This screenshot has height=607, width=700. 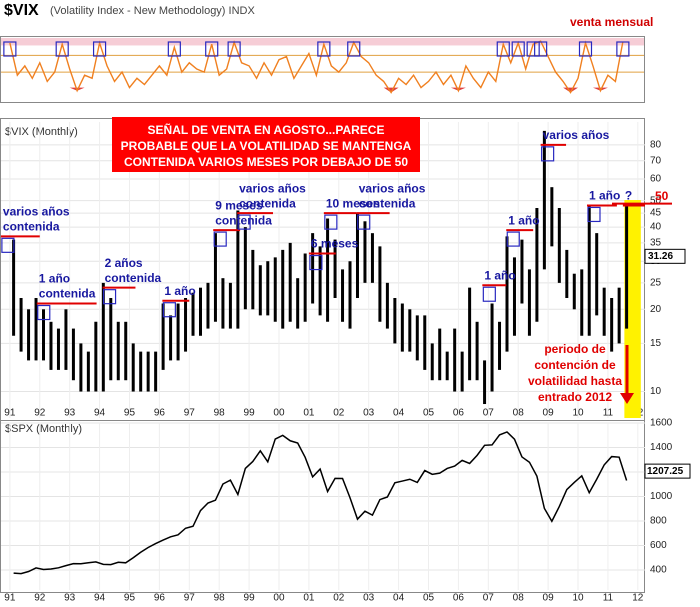 I want to click on ann-text: 10 meses, so click(x=353, y=203).